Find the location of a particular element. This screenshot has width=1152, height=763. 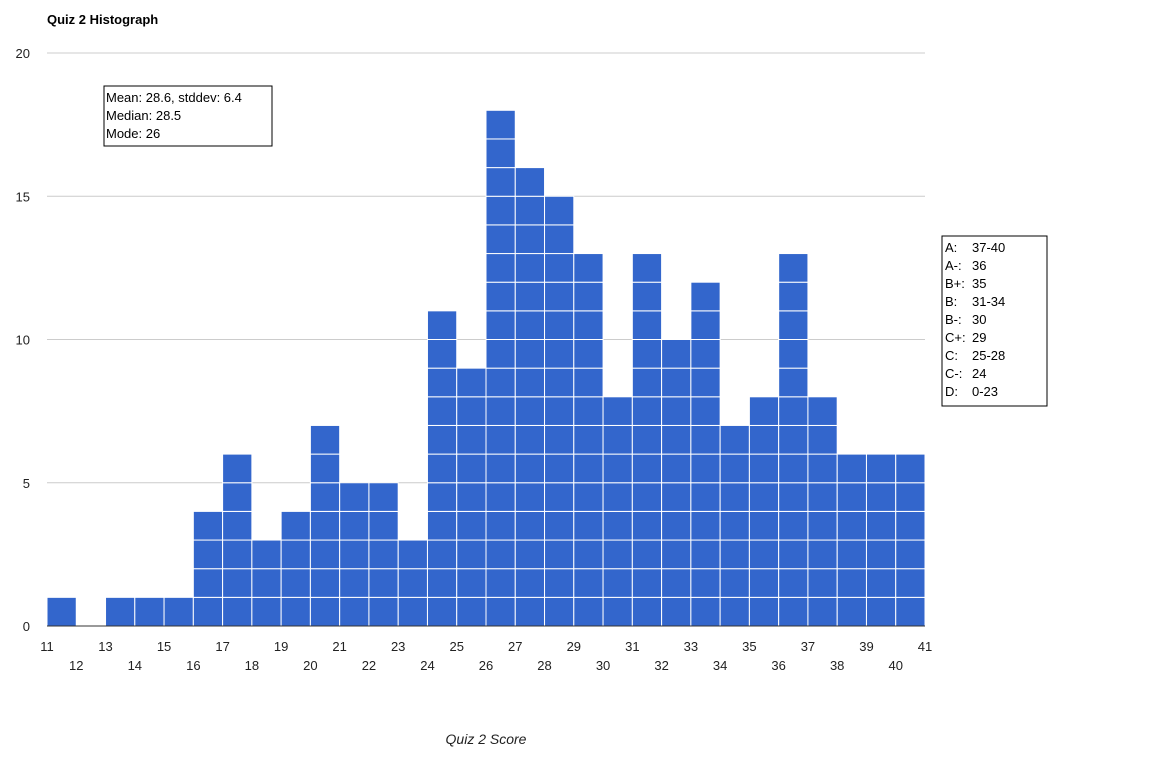

y-tick-label: 15 is located at coordinates (23, 196).